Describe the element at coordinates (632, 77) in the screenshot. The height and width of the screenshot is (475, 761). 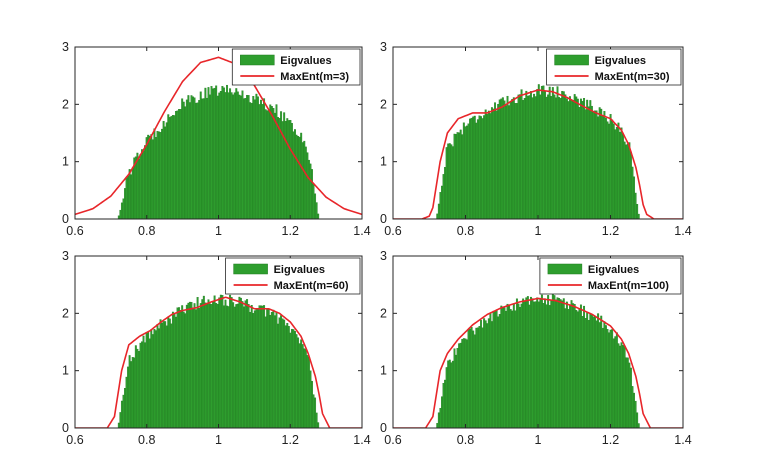
I see `legend-label-curve: MaxEnt(m=30)` at that location.